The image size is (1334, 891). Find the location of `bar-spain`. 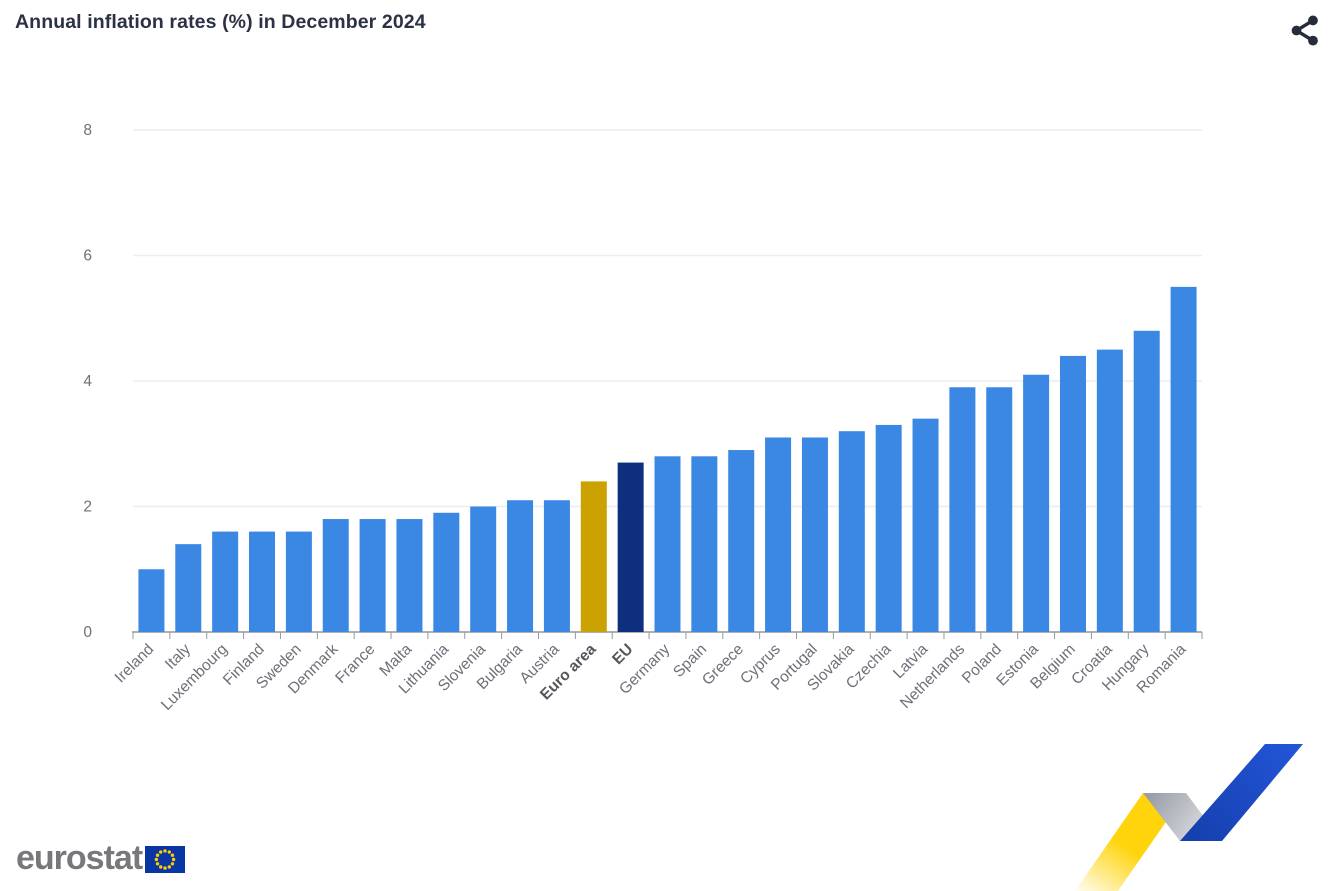

bar-spain is located at coordinates (704, 544).